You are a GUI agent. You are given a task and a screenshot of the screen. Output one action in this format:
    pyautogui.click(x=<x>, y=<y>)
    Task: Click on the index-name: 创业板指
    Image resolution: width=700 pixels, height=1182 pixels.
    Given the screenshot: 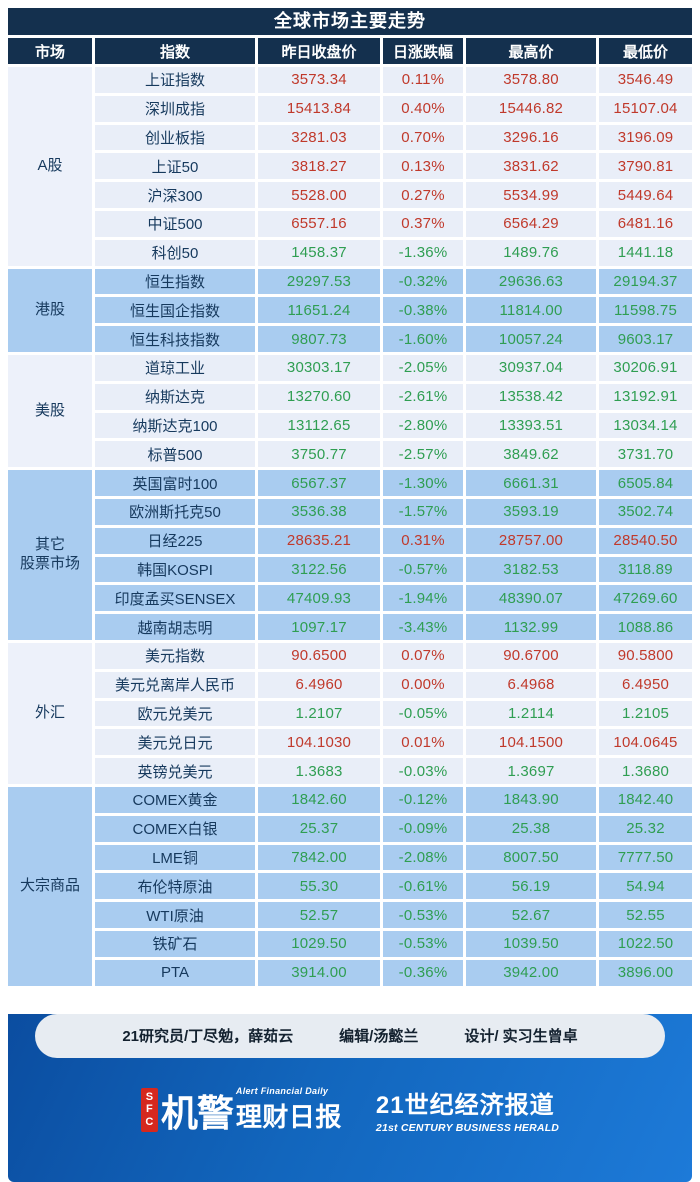 What is the action you would take?
    pyautogui.click(x=175, y=137)
    